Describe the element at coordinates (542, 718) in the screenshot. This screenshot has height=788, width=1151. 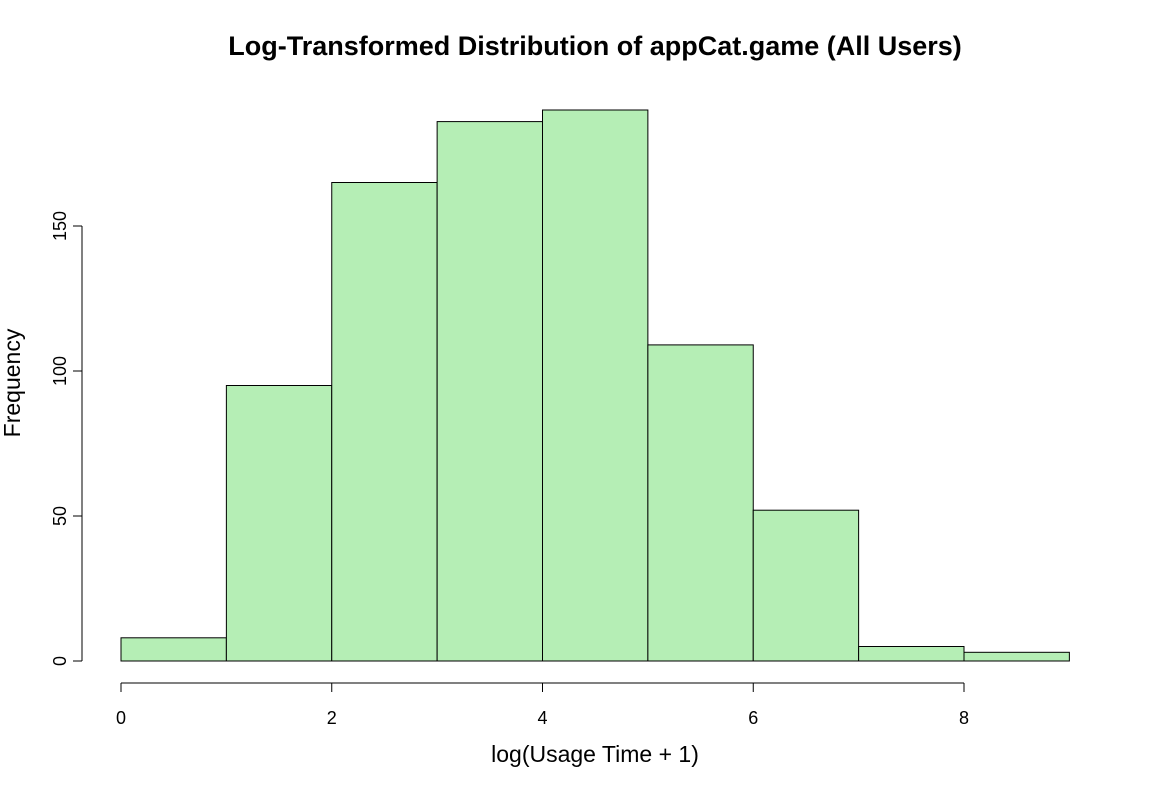
I see `x-tick-label: 4` at that location.